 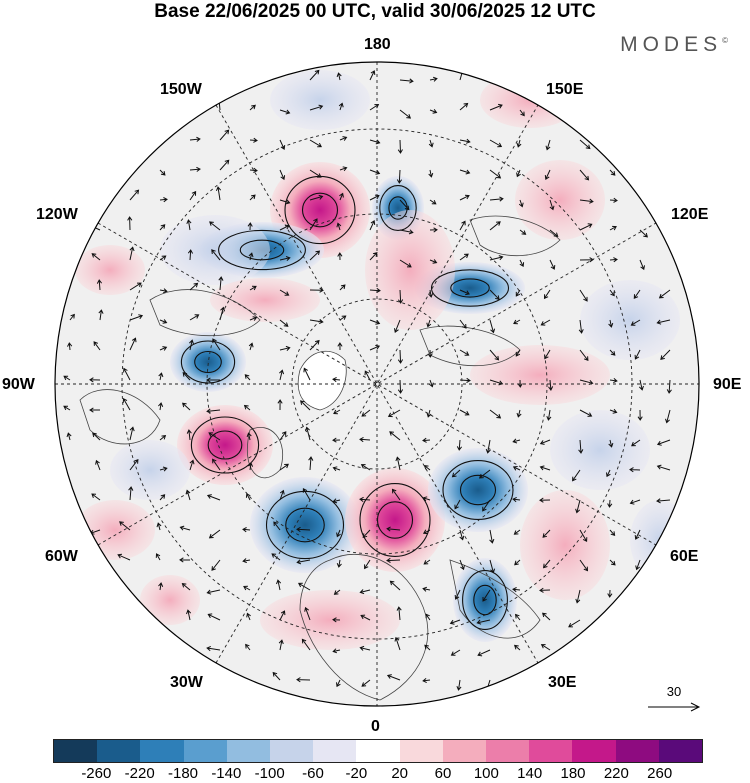 I want to click on colorbar-tick-label: 180, so click(x=573, y=773).